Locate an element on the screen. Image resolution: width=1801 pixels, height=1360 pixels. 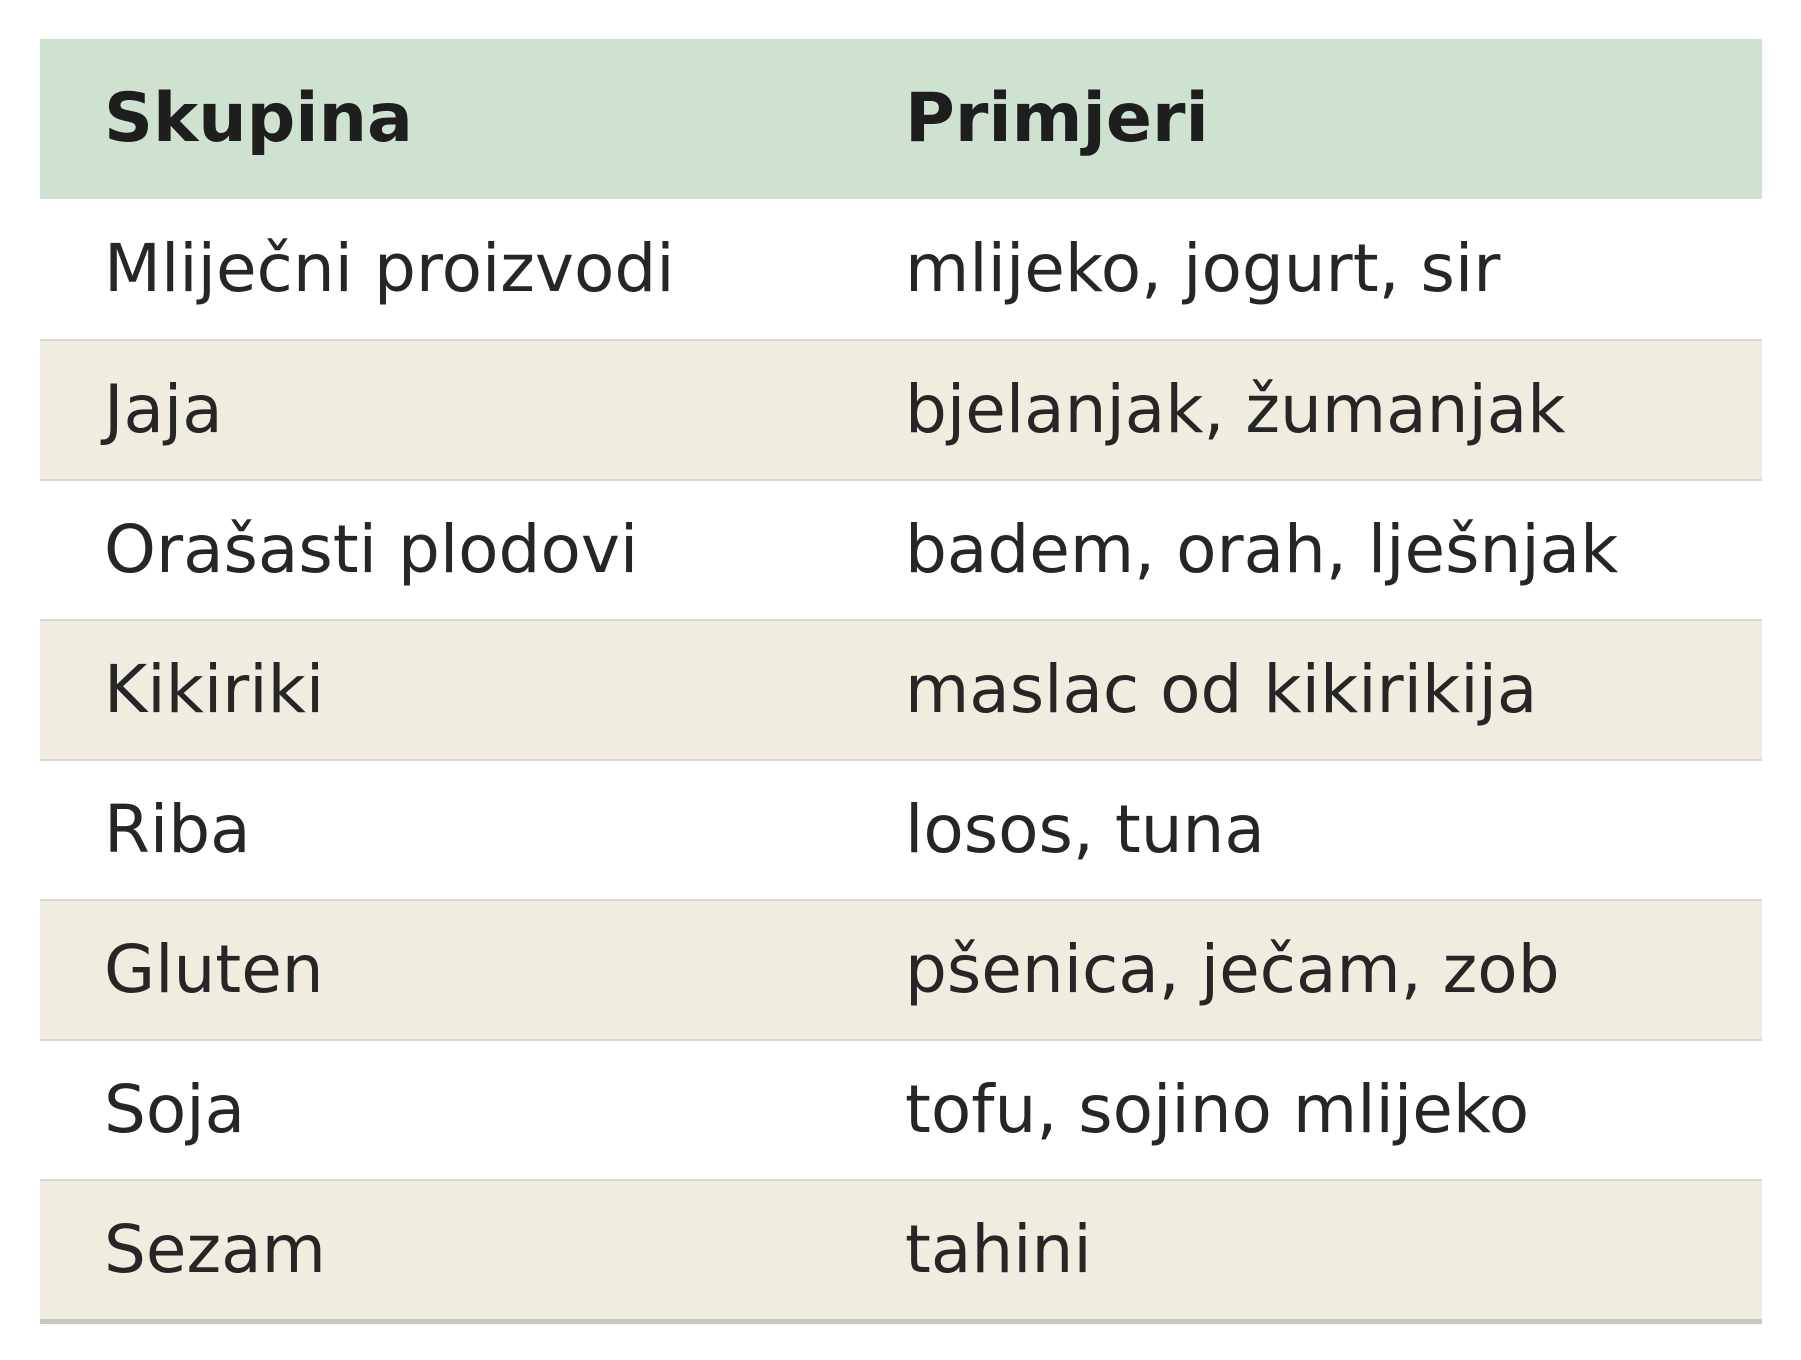
column-header-primjeri: Primjeri is located at coordinates (1057, 119).